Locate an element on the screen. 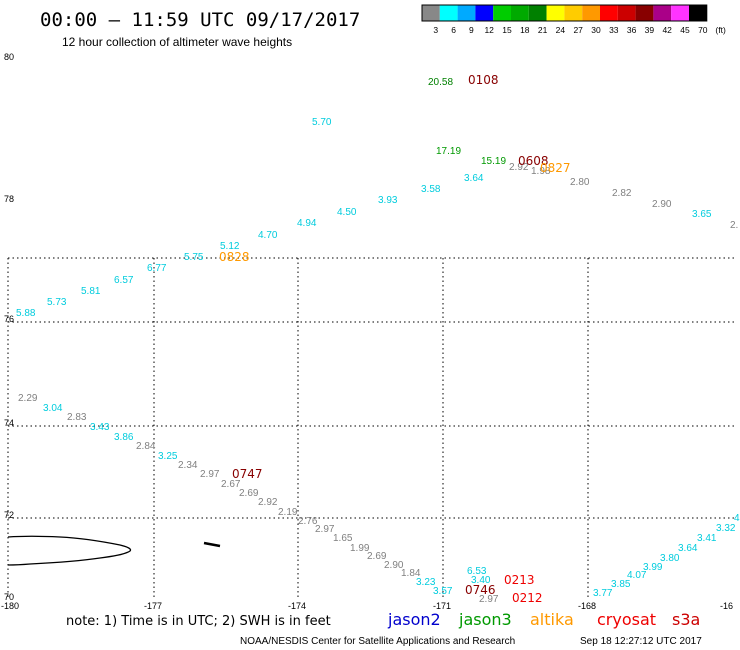 The height and width of the screenshot is (650, 740). pass-time-label: 0827 is located at coordinates (555, 168).